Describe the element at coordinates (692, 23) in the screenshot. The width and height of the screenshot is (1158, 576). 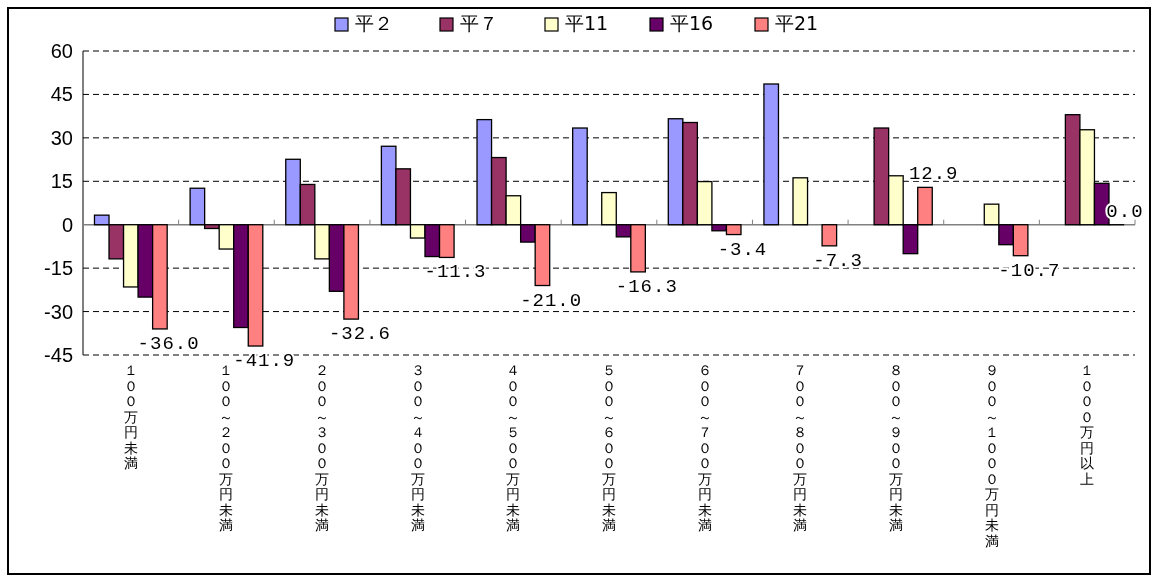
I see `legend-label: 平16` at that location.